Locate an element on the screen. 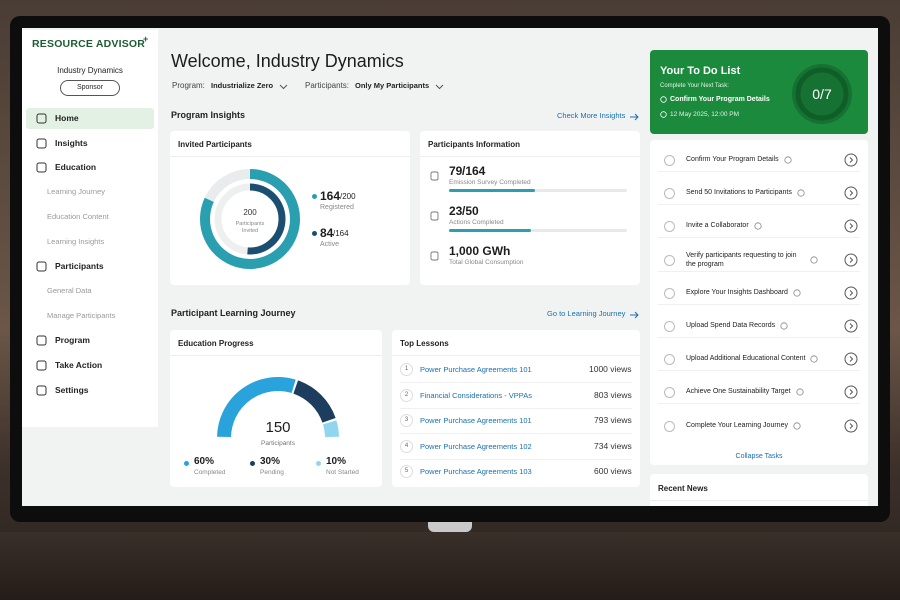 This screenshot has height=600, width=900. collapse-text: Collapse Tasks is located at coordinates (759, 456).